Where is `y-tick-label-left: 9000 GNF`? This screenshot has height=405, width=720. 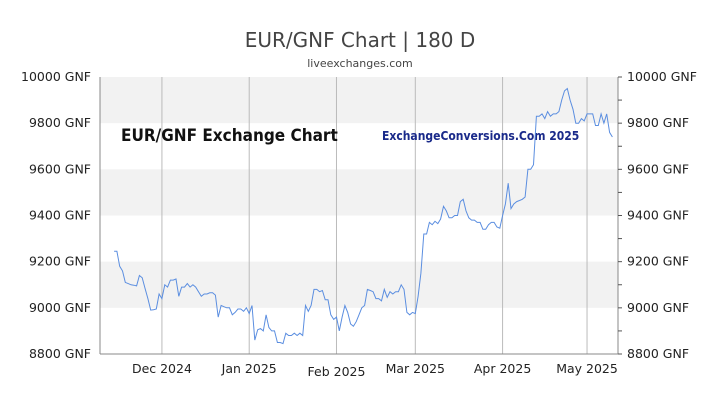 y-tick-label-left: 9000 GNF is located at coordinates (60, 307).